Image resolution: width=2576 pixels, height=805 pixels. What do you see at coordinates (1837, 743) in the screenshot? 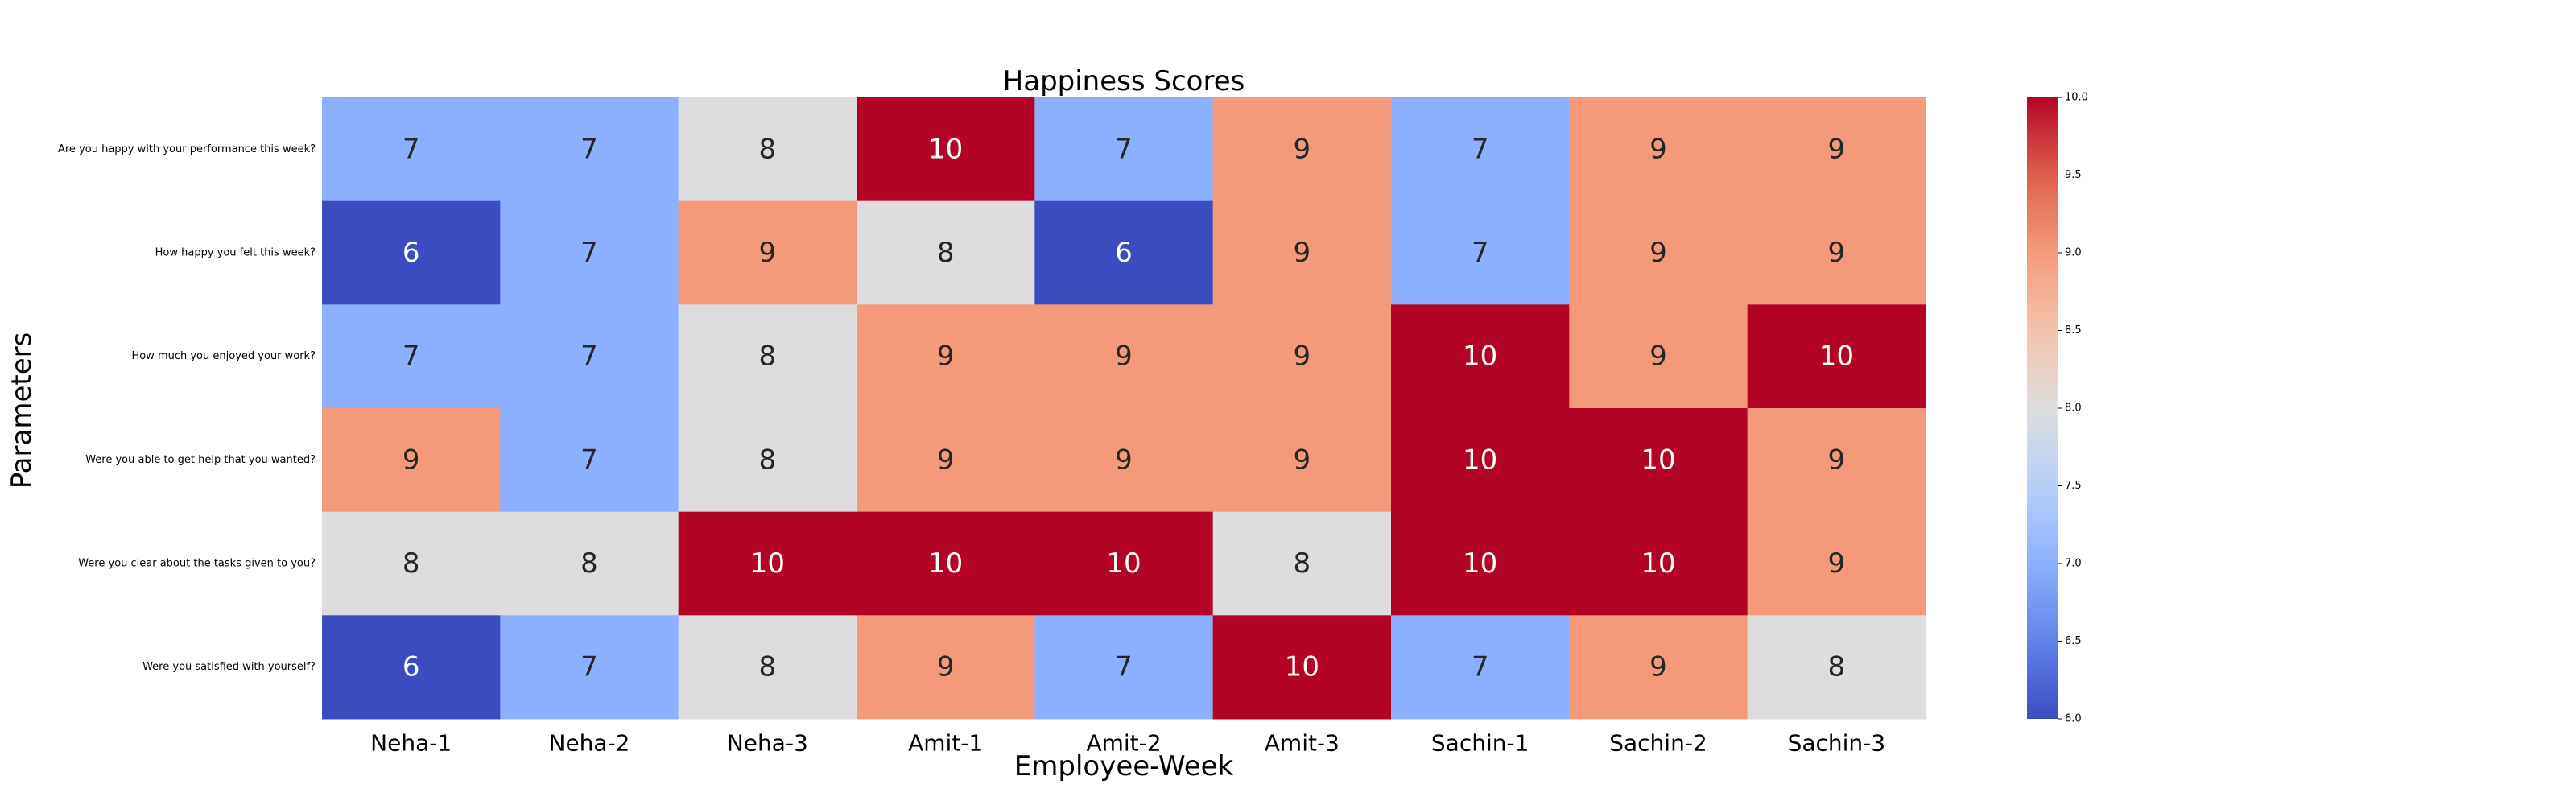
I see `x-tick-label: Sachin-3` at bounding box center [1837, 743].